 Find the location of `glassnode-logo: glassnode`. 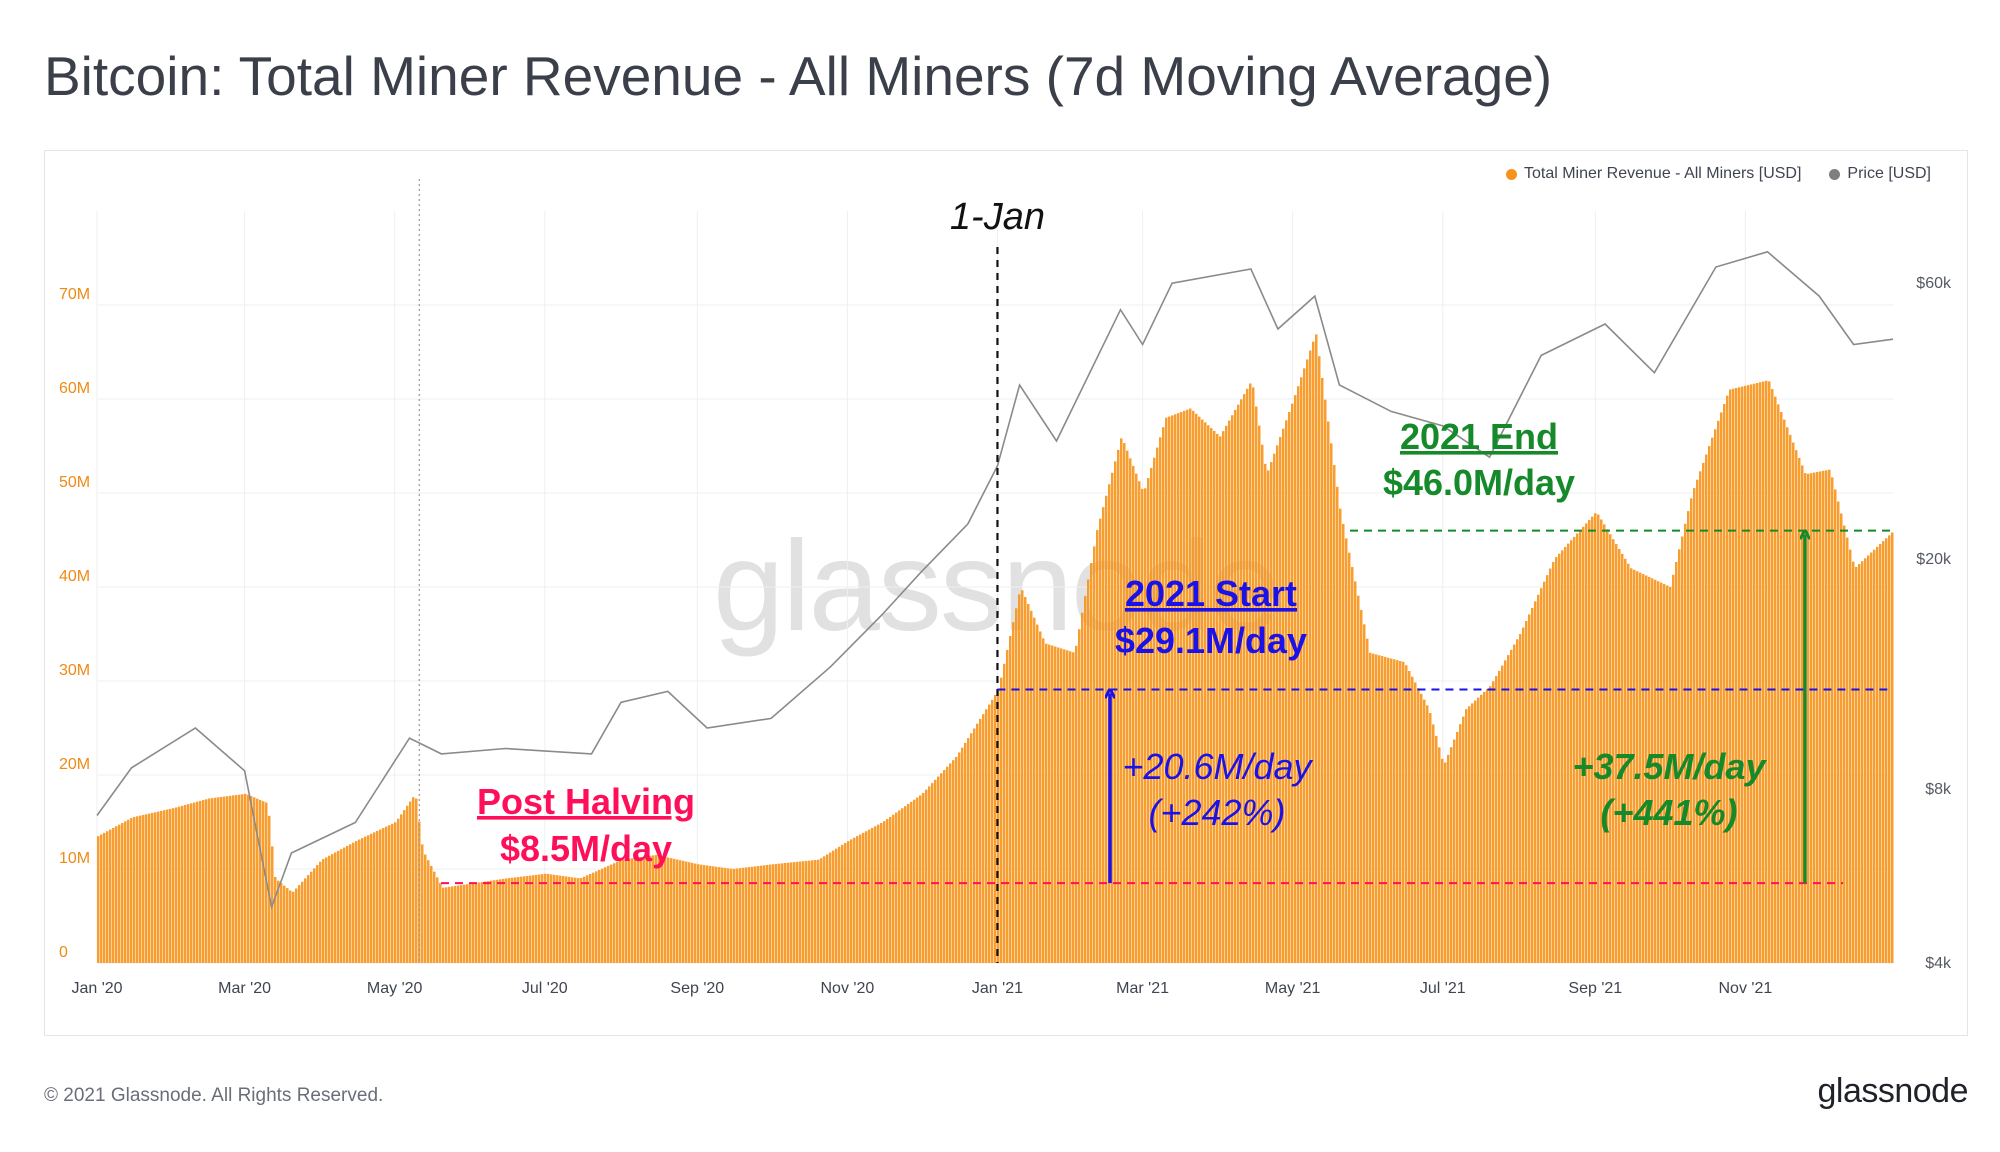

glassnode-logo: glassnode is located at coordinates (1892, 1091).